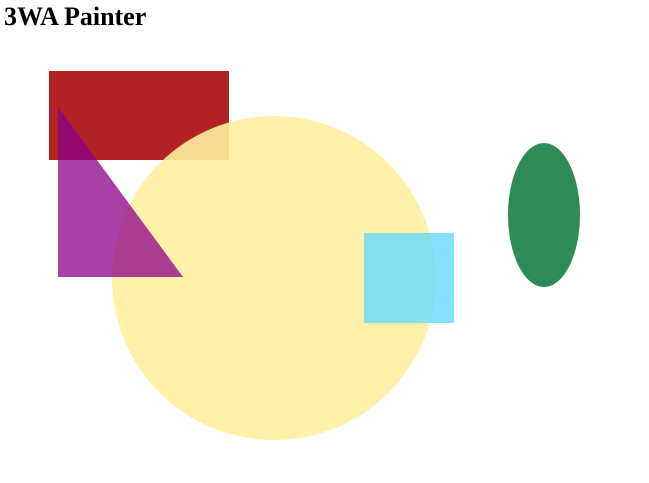  What do you see at coordinates (409, 278) in the screenshot?
I see `cyan-square` at bounding box center [409, 278].